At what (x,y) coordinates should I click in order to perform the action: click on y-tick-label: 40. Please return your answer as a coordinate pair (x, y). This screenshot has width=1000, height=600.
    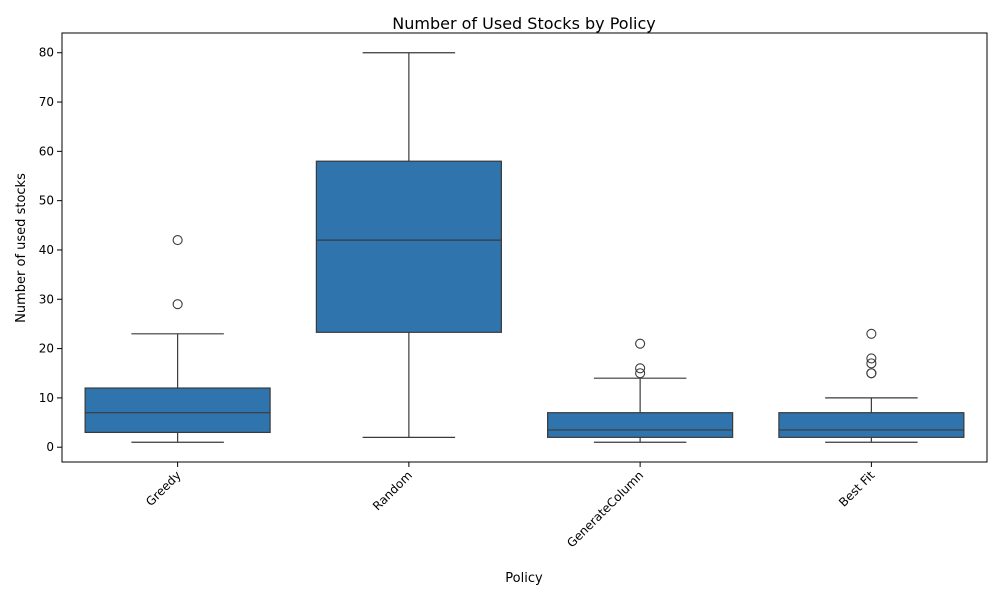
    Looking at the image, I should click on (46, 250).